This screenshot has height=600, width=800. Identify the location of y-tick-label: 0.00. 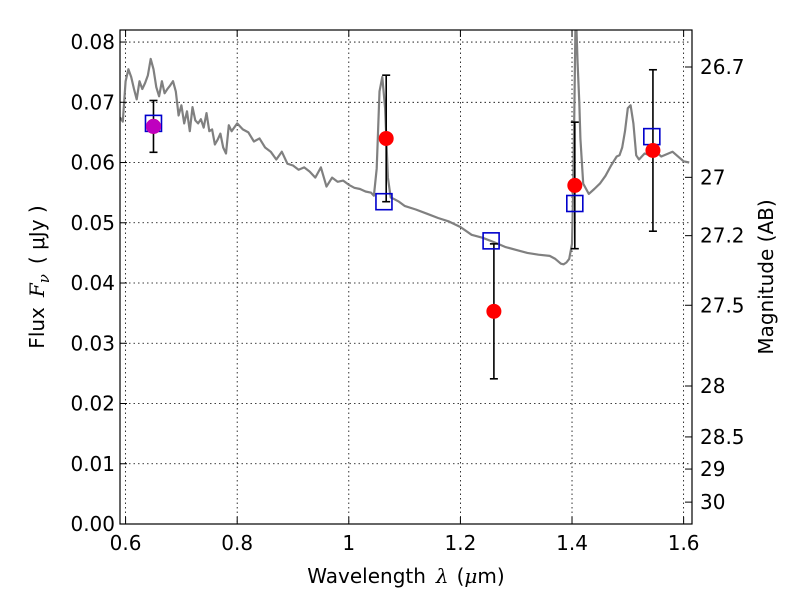
(92, 524).